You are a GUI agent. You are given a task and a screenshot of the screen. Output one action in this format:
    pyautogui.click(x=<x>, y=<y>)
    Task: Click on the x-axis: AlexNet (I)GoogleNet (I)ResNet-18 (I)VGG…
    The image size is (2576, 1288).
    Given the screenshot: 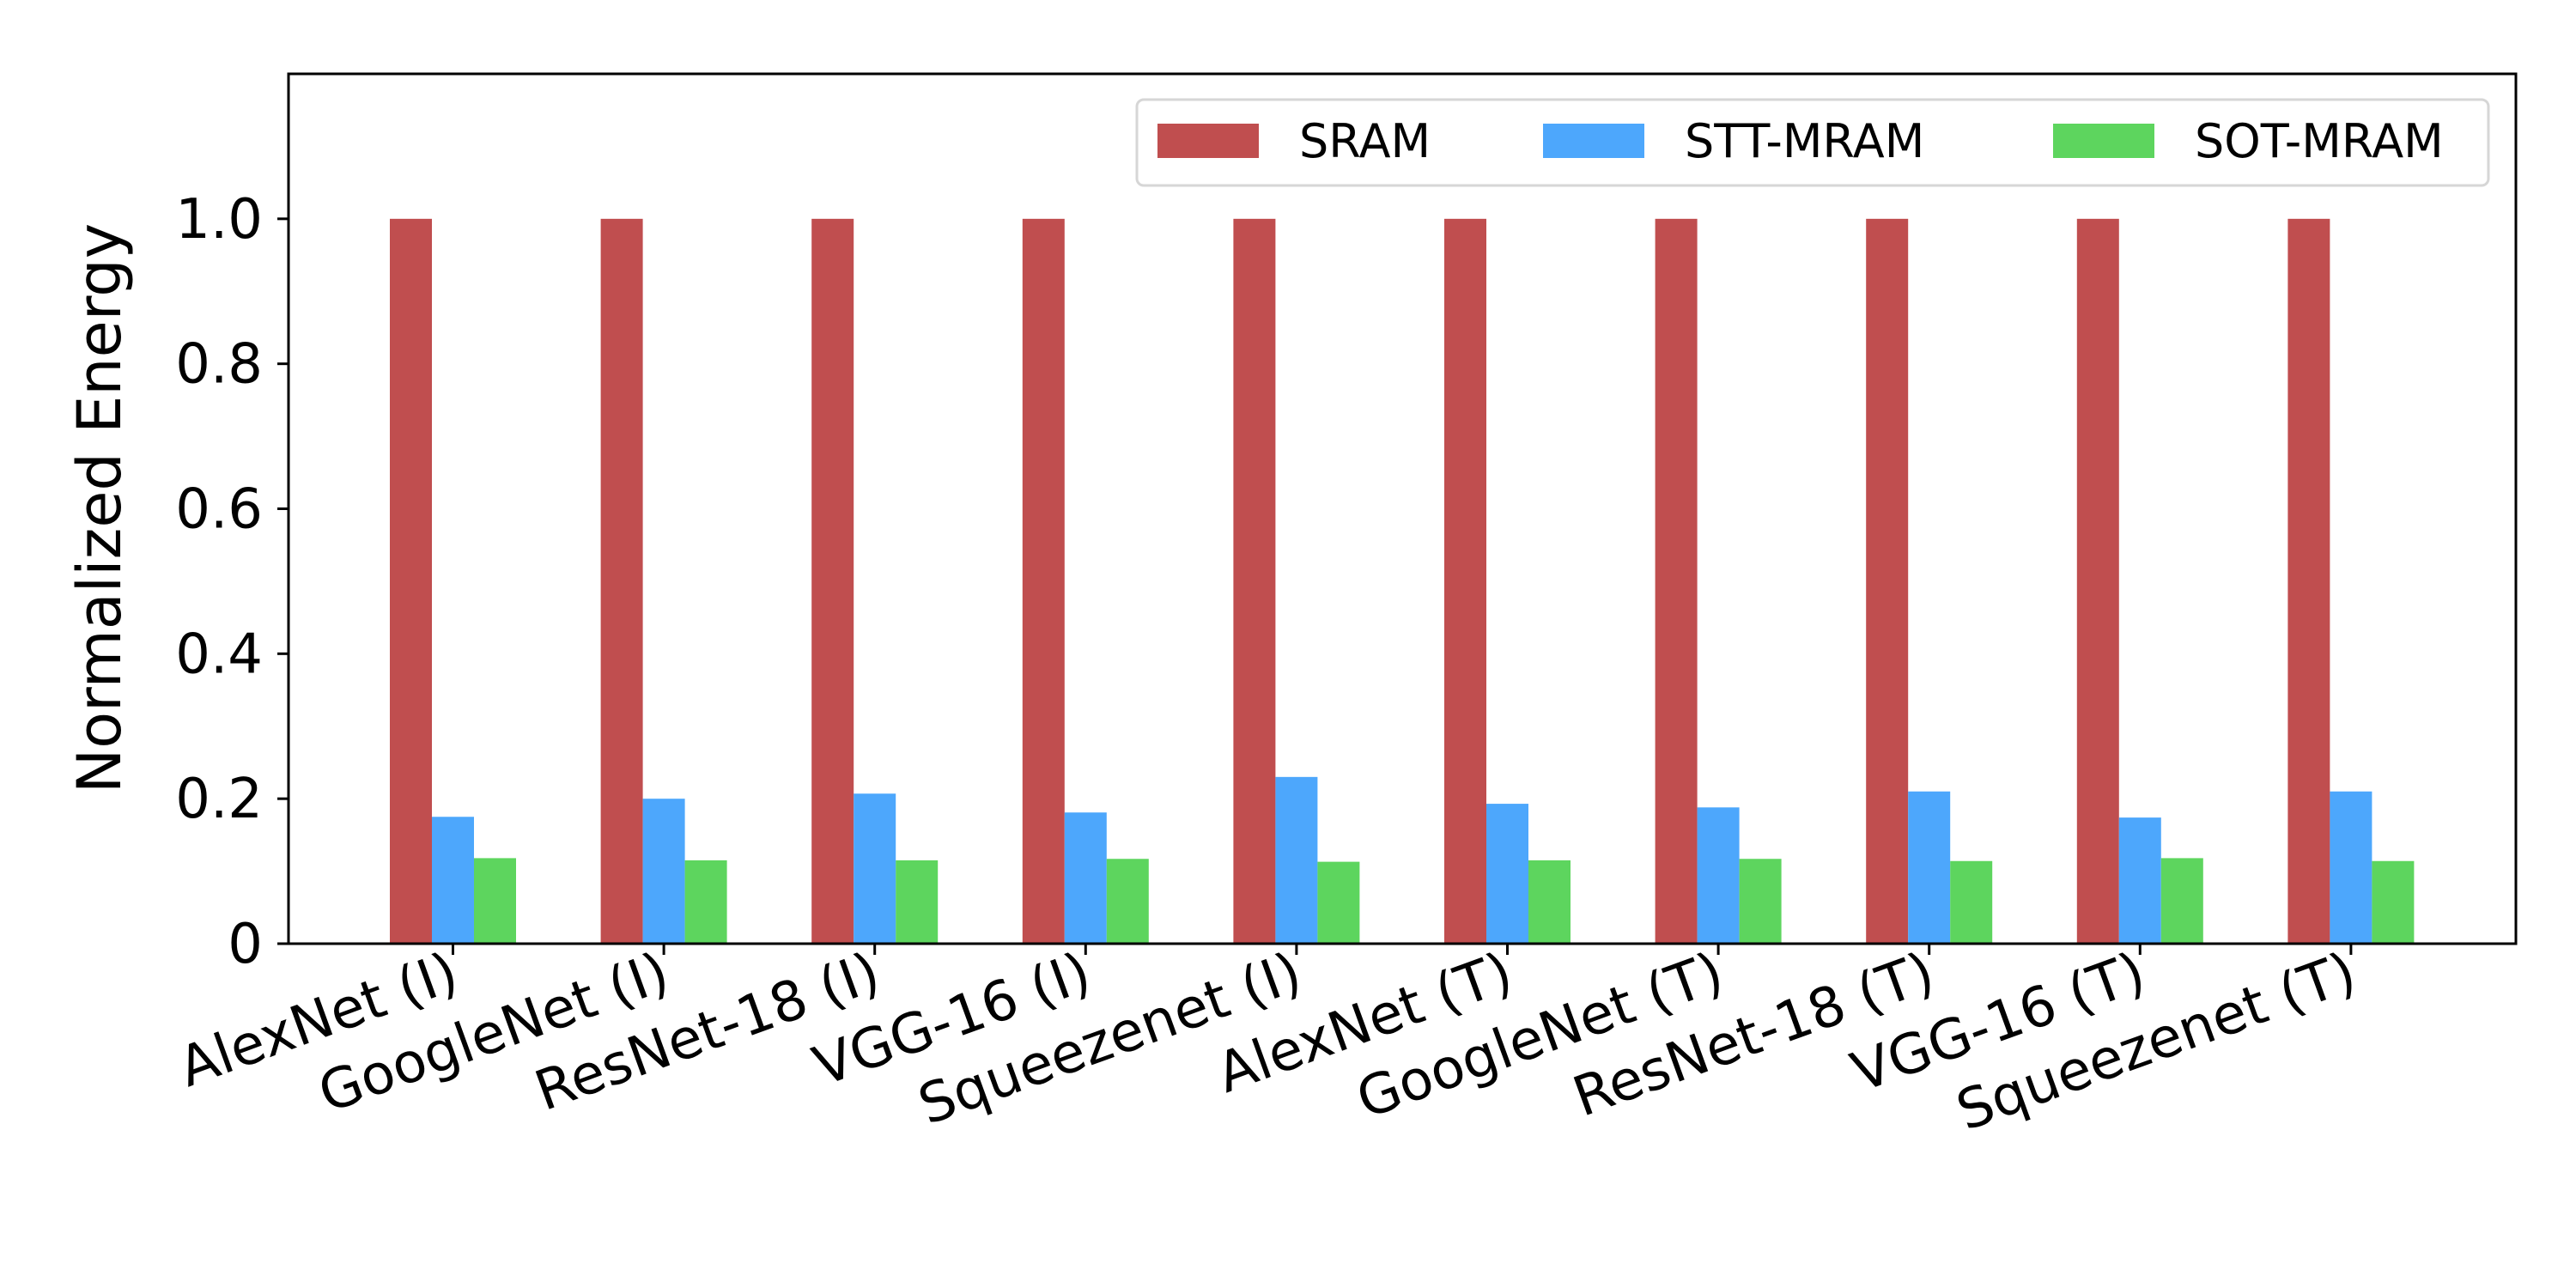 What is the action you would take?
    pyautogui.click(x=1268, y=1041)
    